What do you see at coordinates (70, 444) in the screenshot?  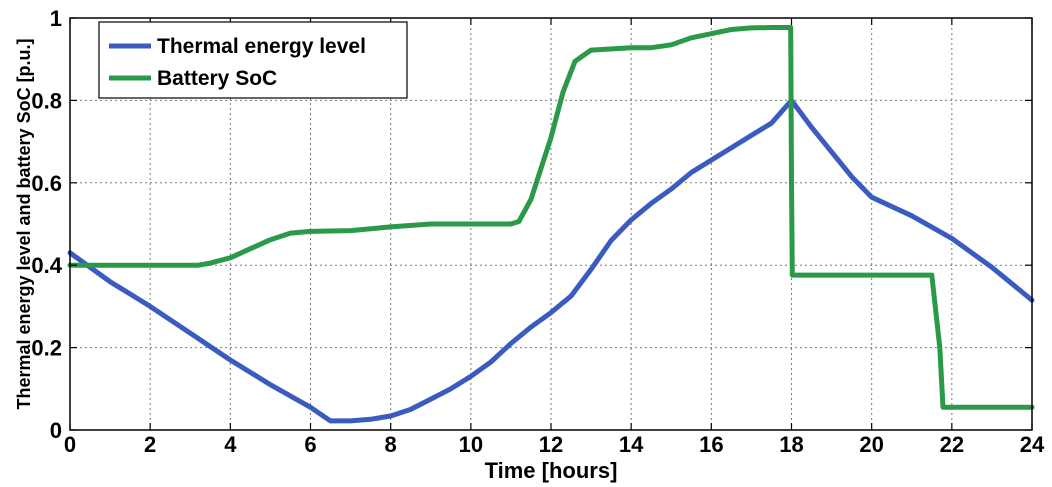 I see `x-tick-label: 0` at bounding box center [70, 444].